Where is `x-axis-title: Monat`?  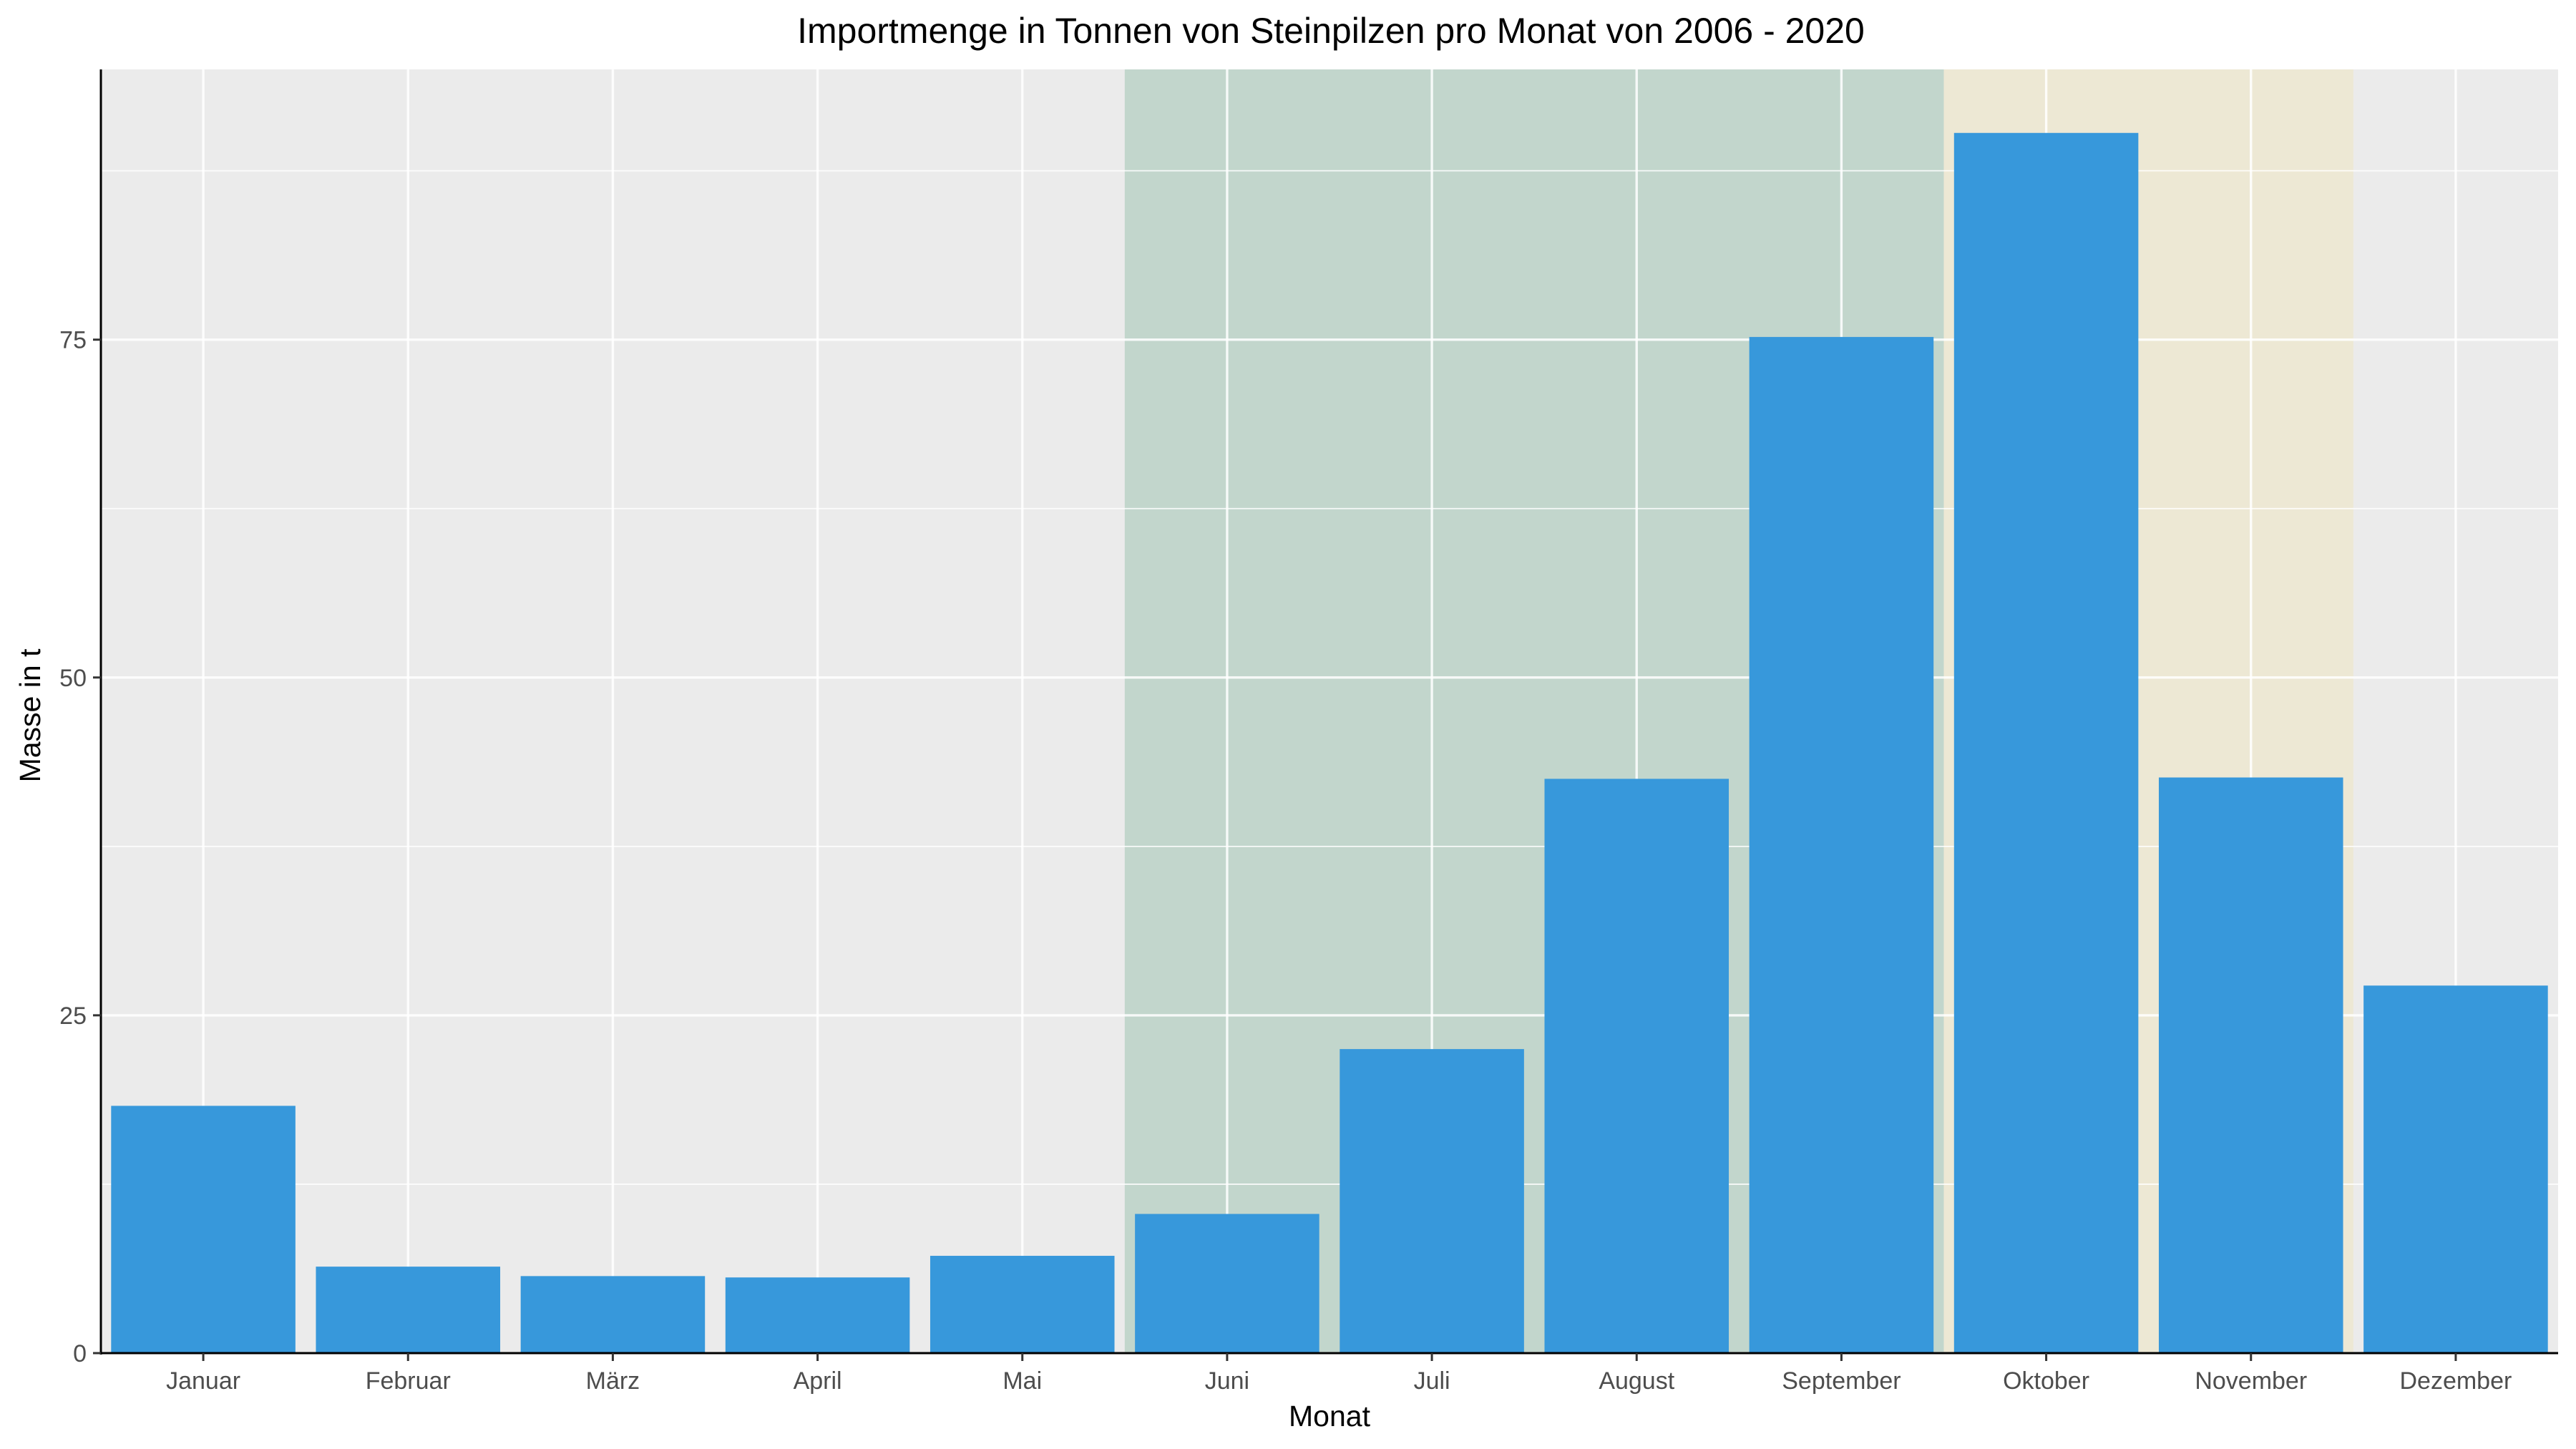 x-axis-title: Monat is located at coordinates (1330, 1416).